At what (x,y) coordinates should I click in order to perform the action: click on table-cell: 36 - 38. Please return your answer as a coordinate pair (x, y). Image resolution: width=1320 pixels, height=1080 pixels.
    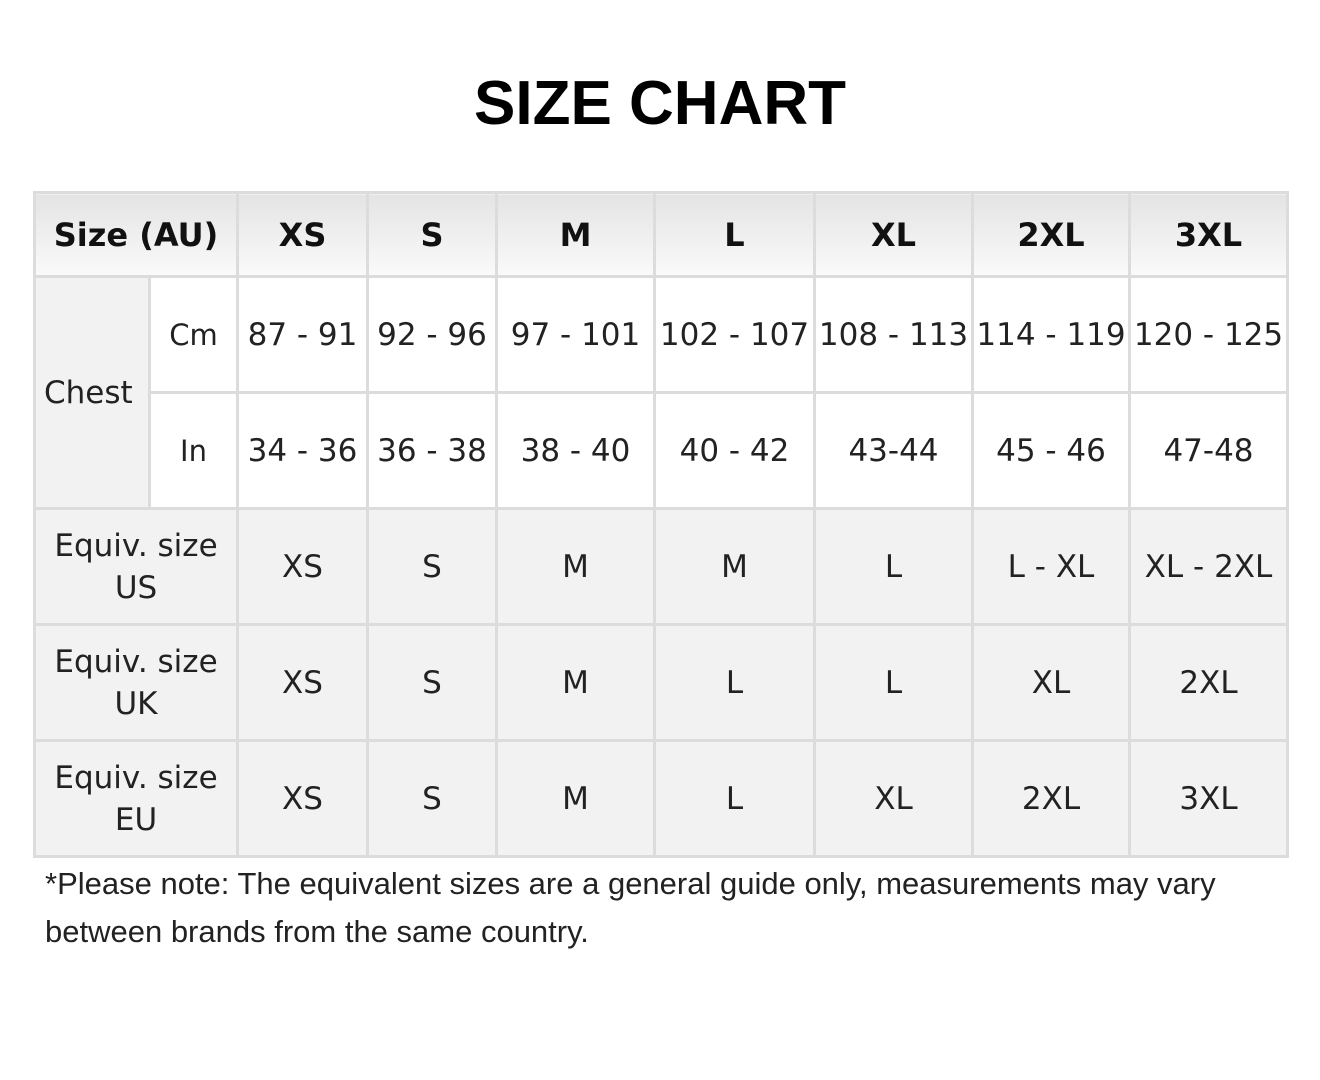
    Looking at the image, I should click on (432, 450).